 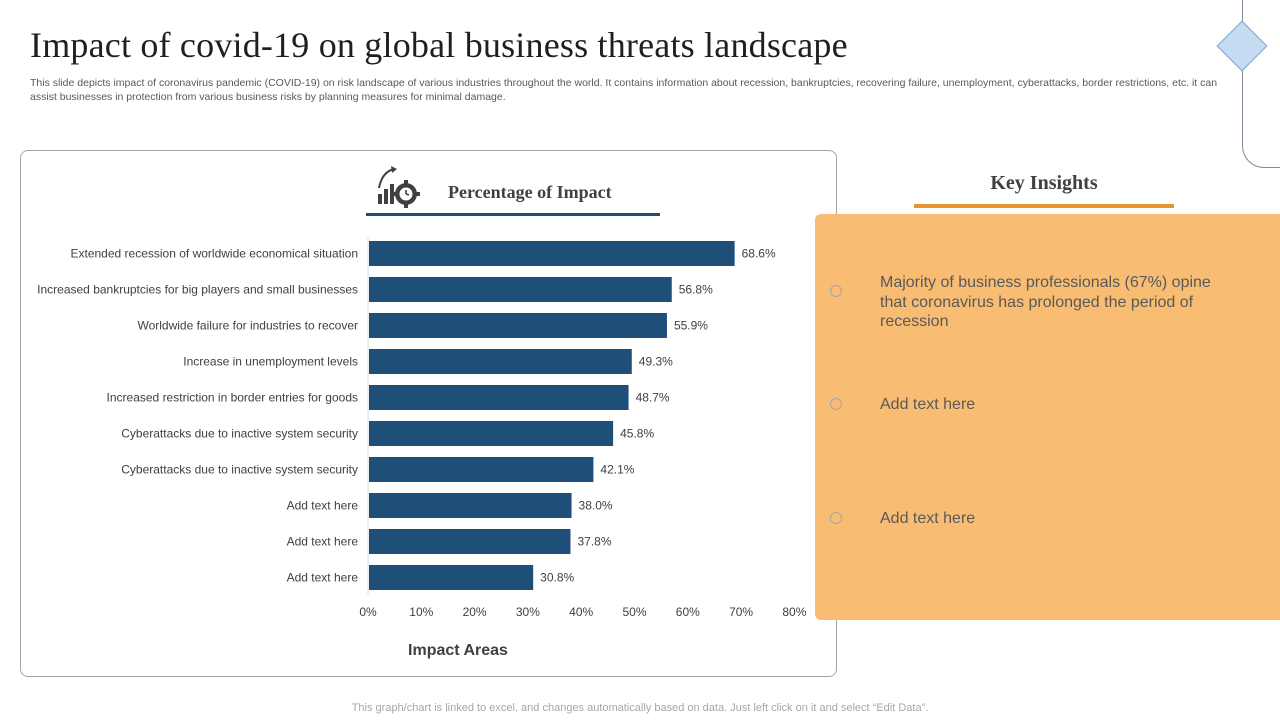 I want to click on data-label: 45.8%, so click(x=637, y=434).